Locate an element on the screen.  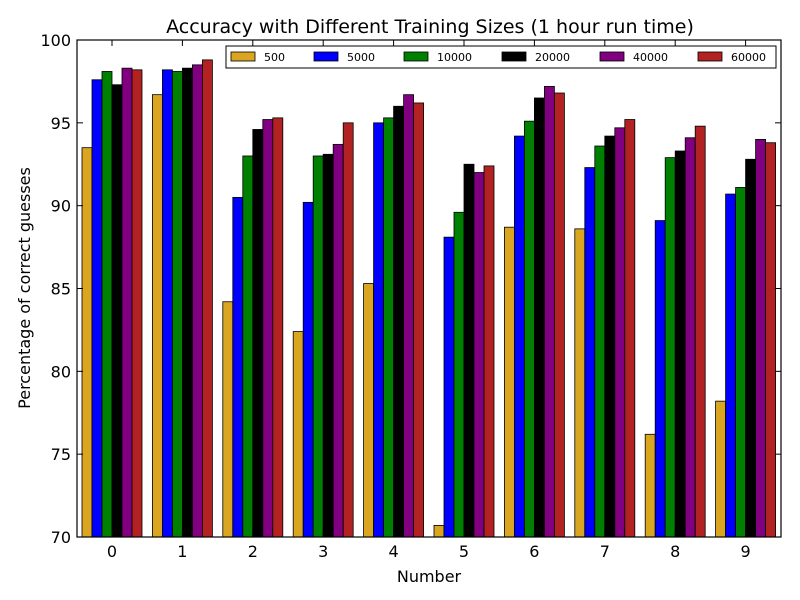
x-axis-label: Number is located at coordinates (429, 576).